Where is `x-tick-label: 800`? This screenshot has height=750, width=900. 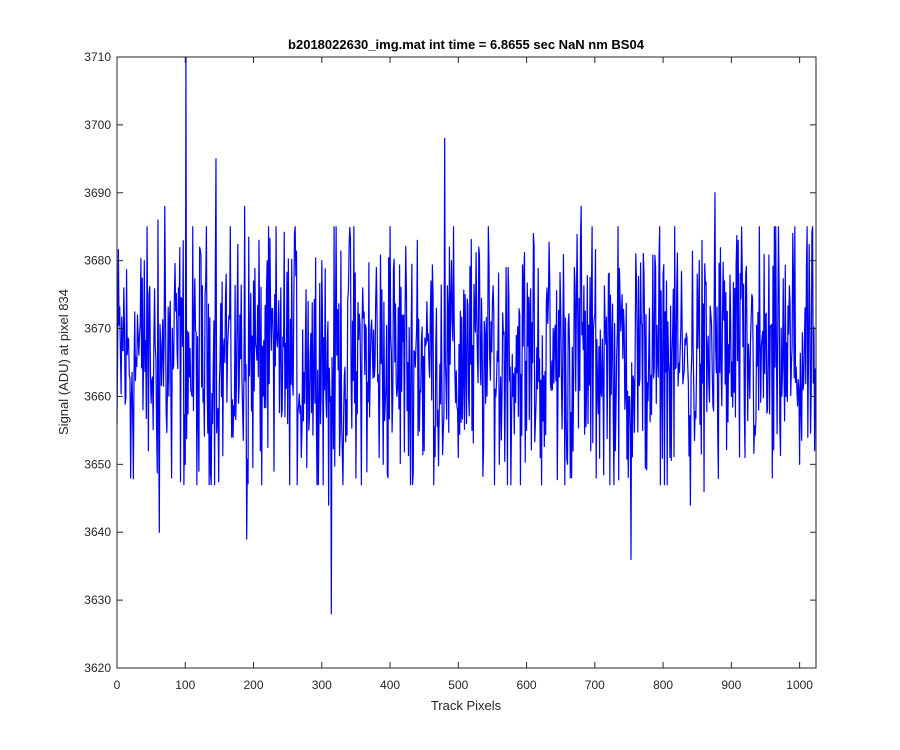
x-tick-label: 800 is located at coordinates (663, 685).